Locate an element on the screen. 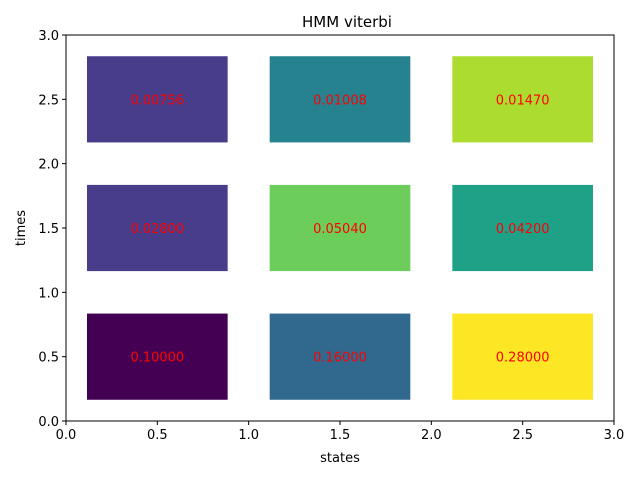 Image resolution: width=640 pixels, height=480 pixels. y-ticks: 0.0 0.5 1.0 1.5 2.0 2.5 3.0 is located at coordinates (52, 229).